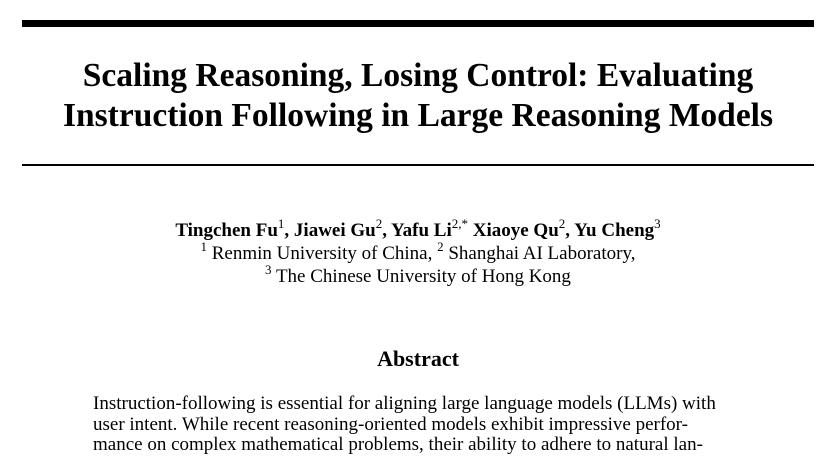  What do you see at coordinates (268, 269) in the screenshot?
I see `affiliation-mark: 3` at bounding box center [268, 269].